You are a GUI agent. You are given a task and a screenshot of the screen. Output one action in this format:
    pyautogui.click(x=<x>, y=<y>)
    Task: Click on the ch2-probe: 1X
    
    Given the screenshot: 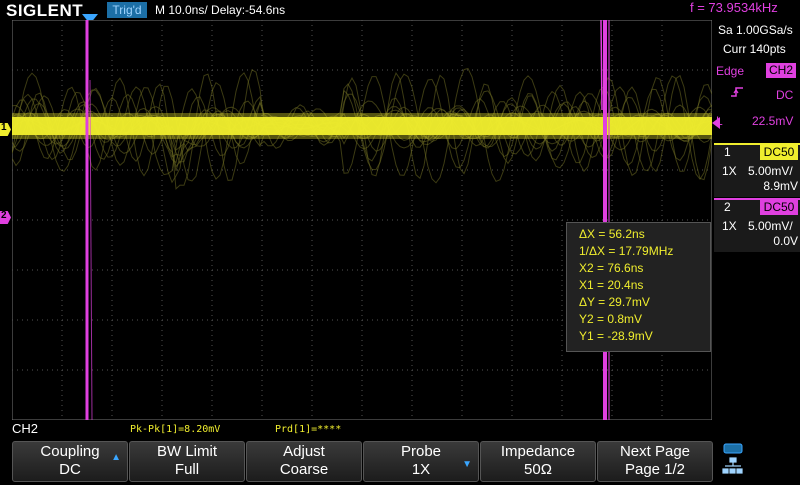 What is the action you would take?
    pyautogui.click(x=729, y=226)
    